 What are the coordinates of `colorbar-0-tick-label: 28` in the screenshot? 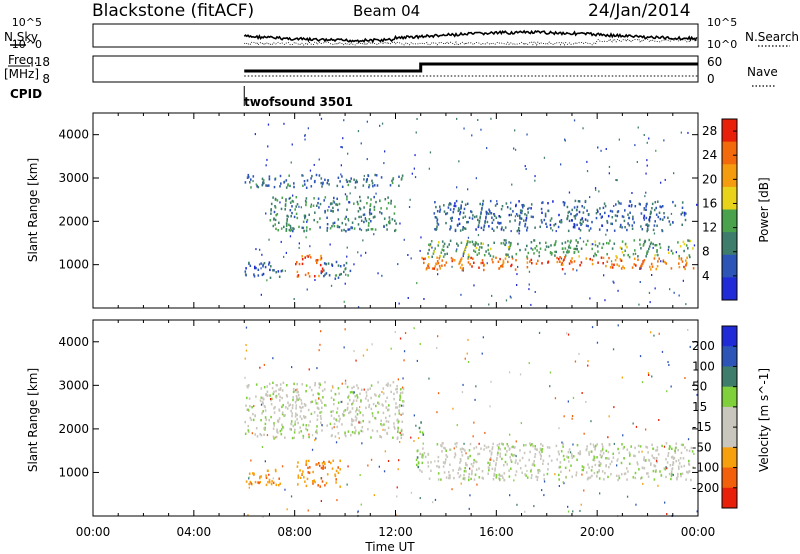 It's located at (709, 131).